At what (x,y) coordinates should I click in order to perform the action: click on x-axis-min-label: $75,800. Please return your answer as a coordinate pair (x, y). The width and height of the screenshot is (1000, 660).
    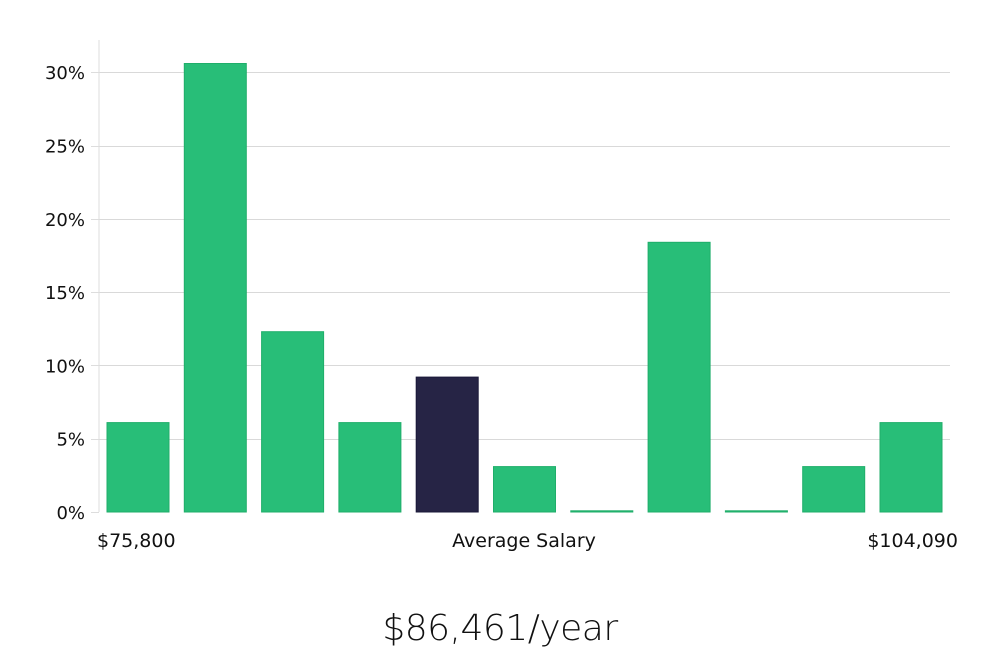
    Looking at the image, I should click on (136, 541).